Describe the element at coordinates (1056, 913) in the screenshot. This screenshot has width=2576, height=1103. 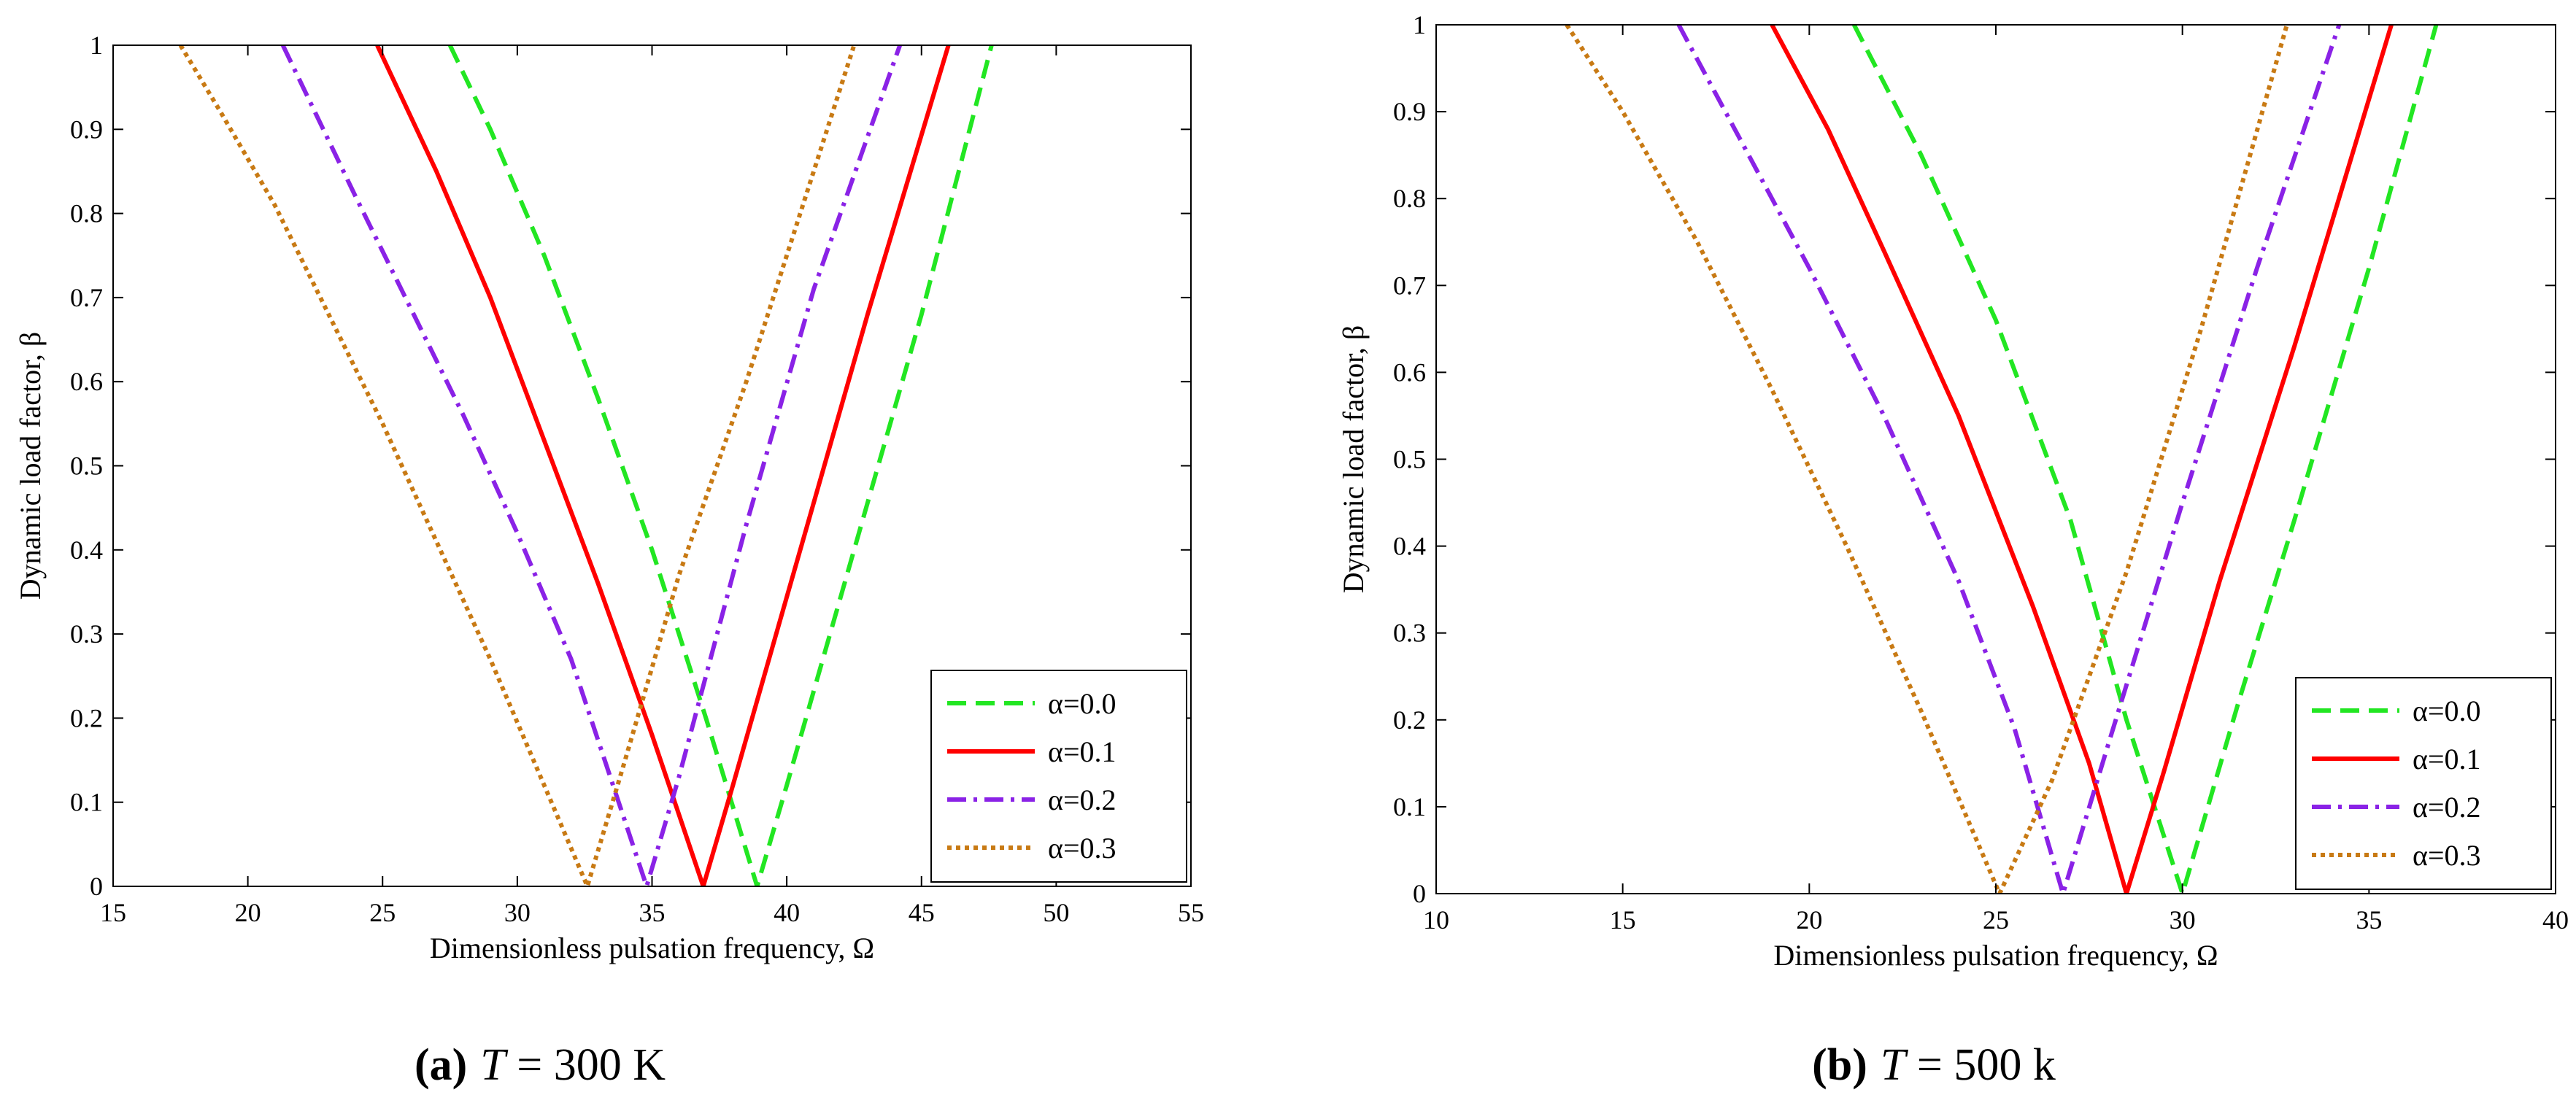
I see `x-tick-label: 50` at that location.